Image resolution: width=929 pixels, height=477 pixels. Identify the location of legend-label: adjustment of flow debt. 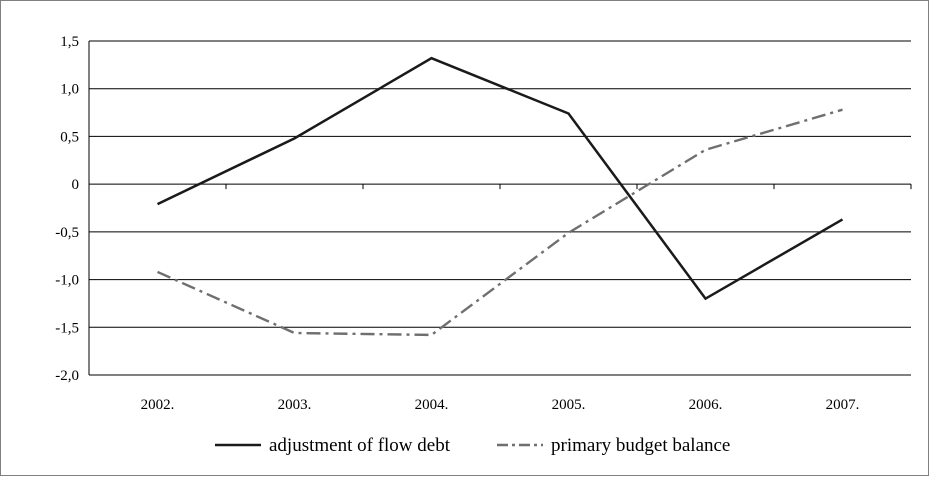
(360, 445).